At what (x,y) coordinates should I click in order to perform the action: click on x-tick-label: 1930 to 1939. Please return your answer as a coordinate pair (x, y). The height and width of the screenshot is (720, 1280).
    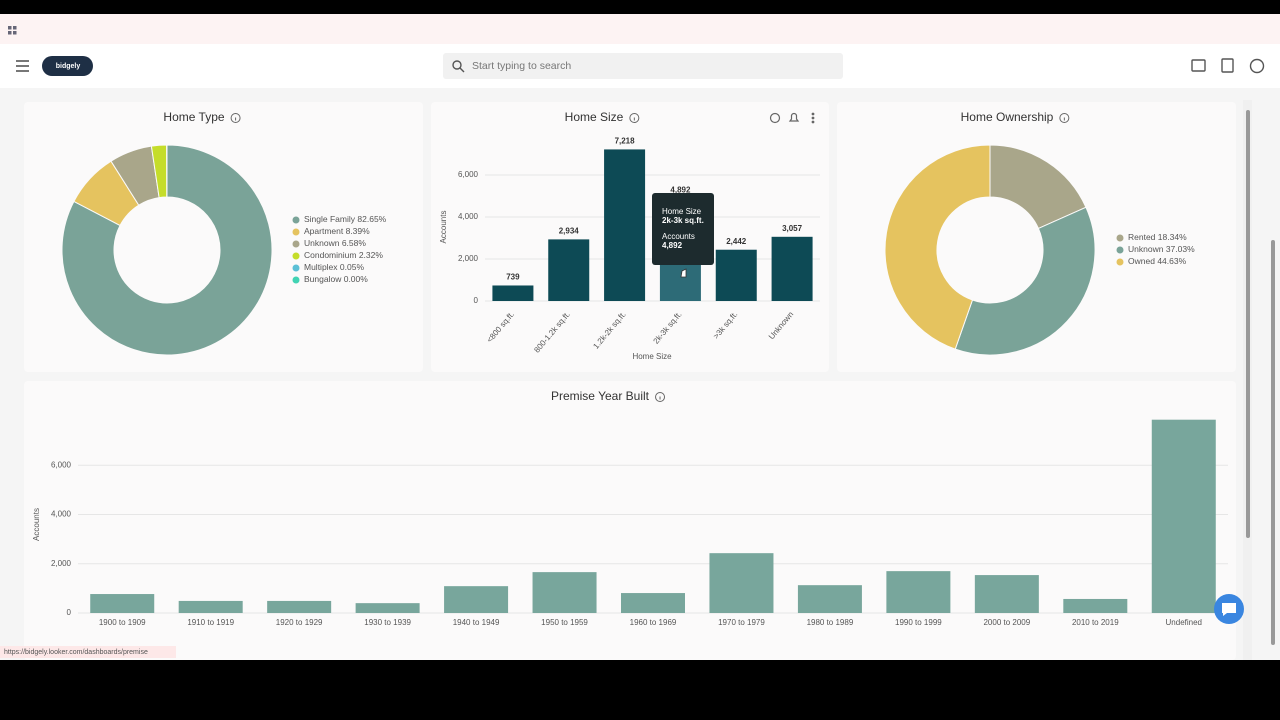
    Looking at the image, I should click on (387, 622).